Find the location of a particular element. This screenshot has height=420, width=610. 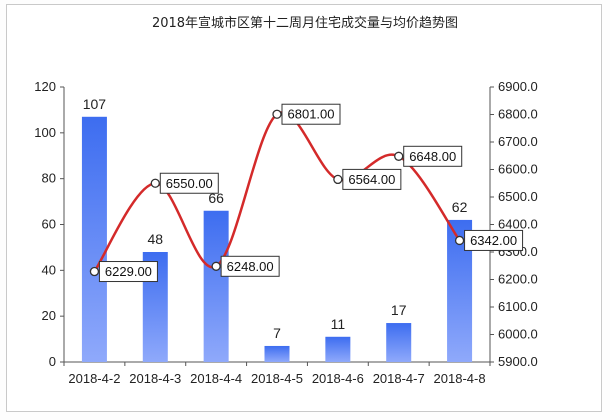

left-tick-label: 120 is located at coordinates (45, 86).